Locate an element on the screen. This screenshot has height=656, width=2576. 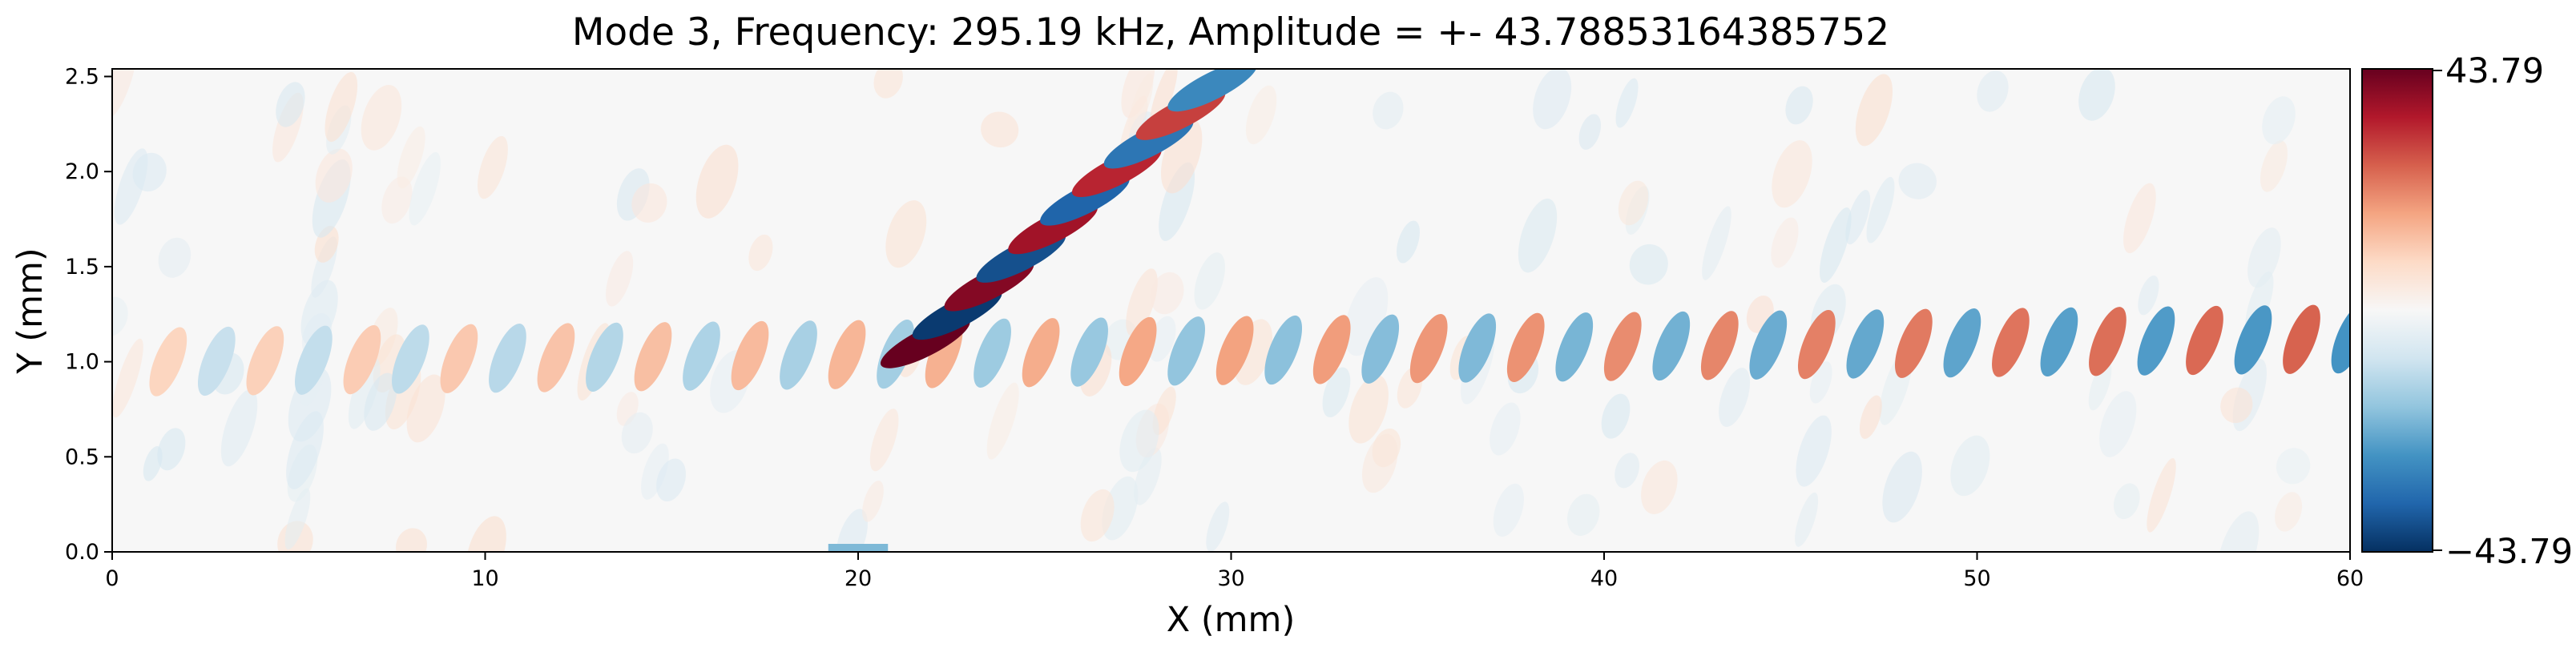
y-tick-label: 1.5 is located at coordinates (82, 267).